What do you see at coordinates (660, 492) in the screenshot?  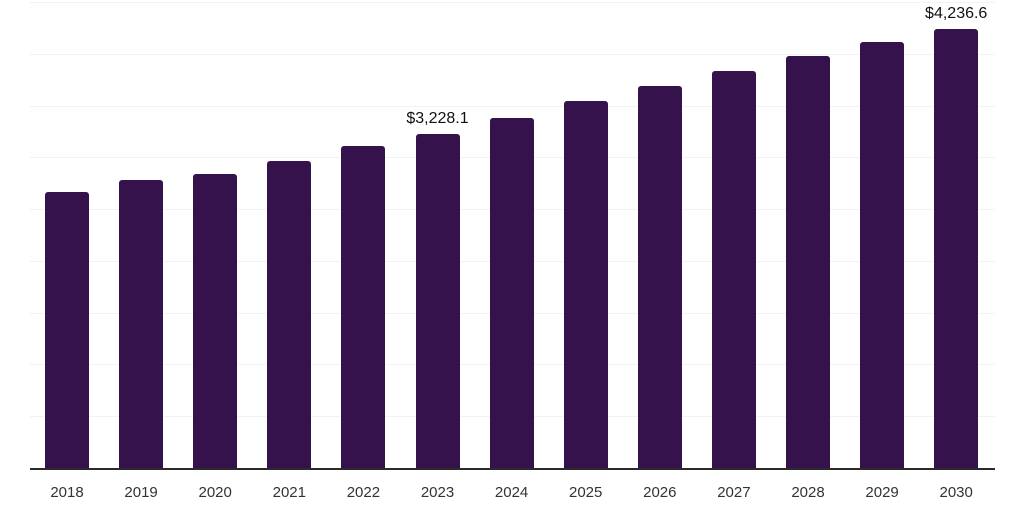 I see `x-tick-label-2026: 2026` at bounding box center [660, 492].